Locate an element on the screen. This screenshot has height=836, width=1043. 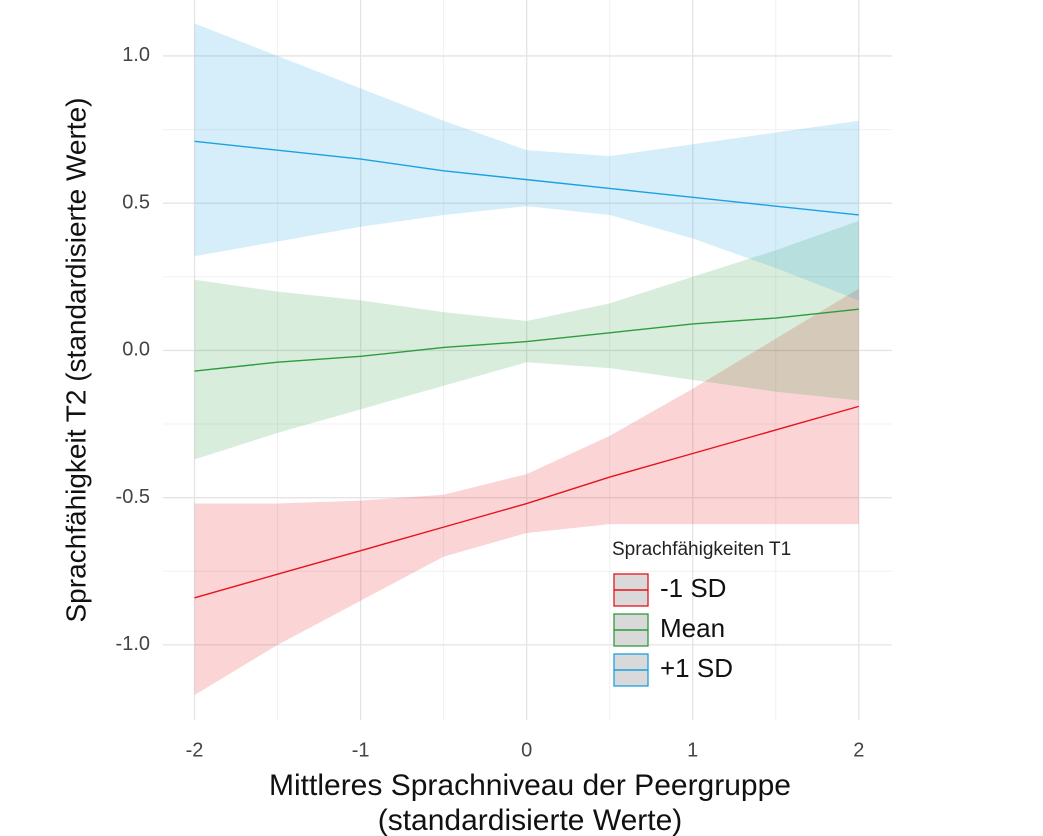
x-tick-label: 0 is located at coordinates (526, 750).